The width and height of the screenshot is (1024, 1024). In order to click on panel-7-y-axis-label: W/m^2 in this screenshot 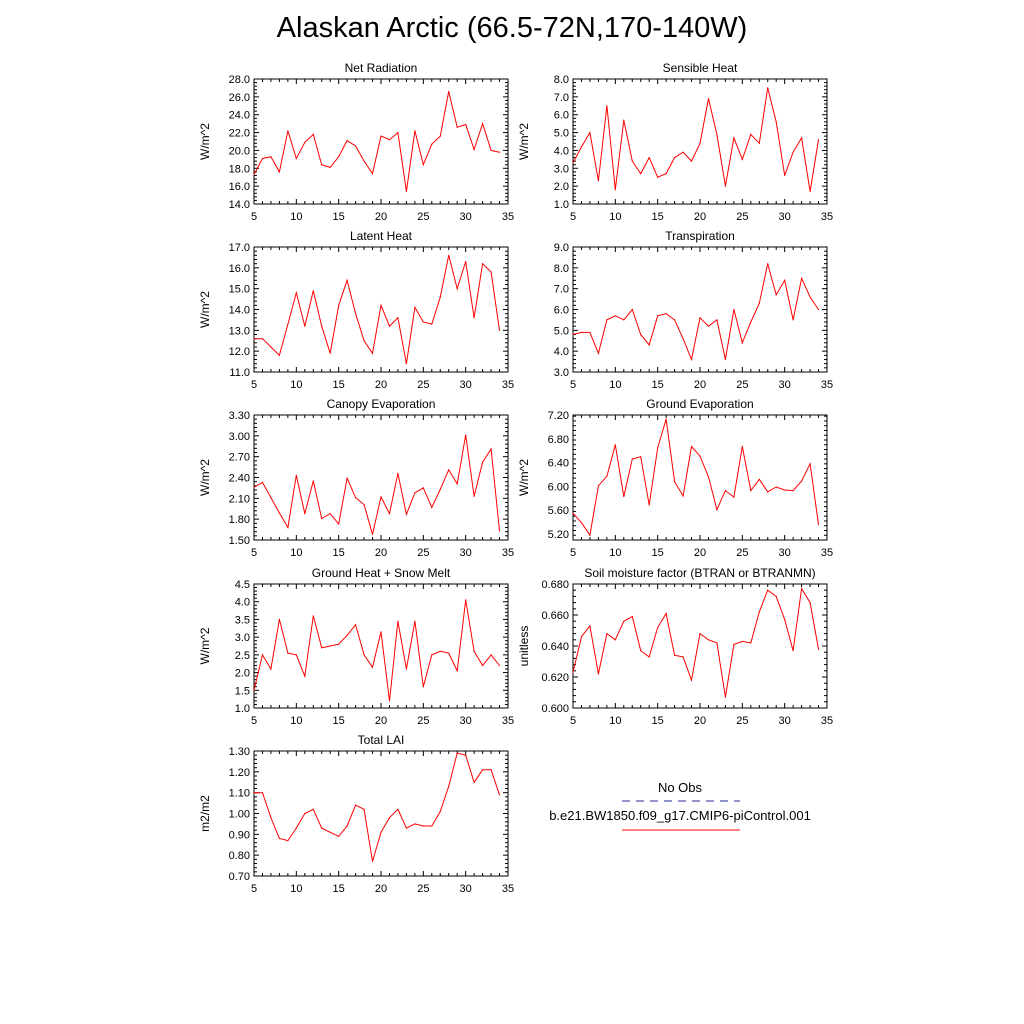, I will do `click(205, 645)`.